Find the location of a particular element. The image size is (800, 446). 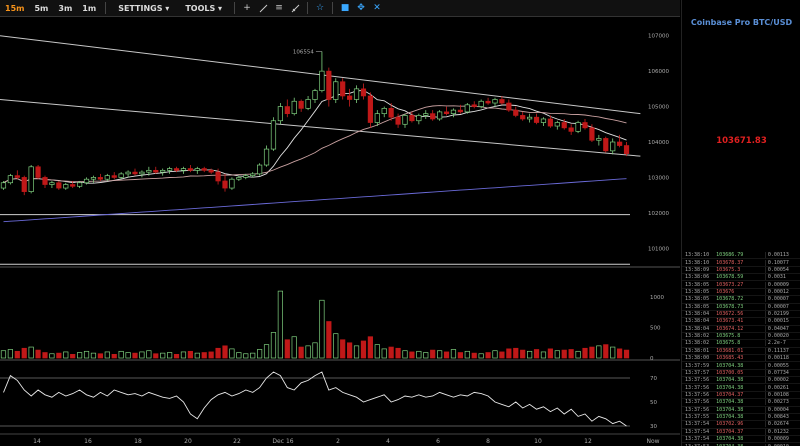

trade-time: 13:38:06 is located at coordinates (697, 277).